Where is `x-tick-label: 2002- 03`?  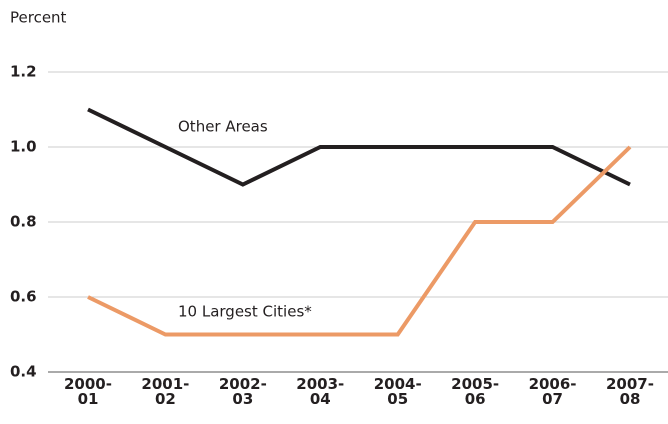 x-tick-label: 2002- 03 is located at coordinates (242, 391).